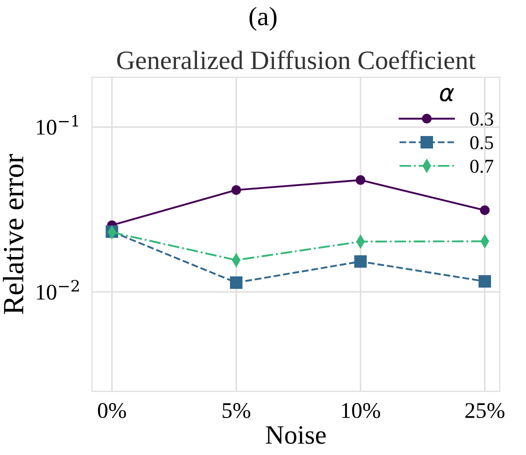  What do you see at coordinates (296, 60) in the screenshot?
I see `chart-title: Generalized Diffusion Coefficient` at bounding box center [296, 60].